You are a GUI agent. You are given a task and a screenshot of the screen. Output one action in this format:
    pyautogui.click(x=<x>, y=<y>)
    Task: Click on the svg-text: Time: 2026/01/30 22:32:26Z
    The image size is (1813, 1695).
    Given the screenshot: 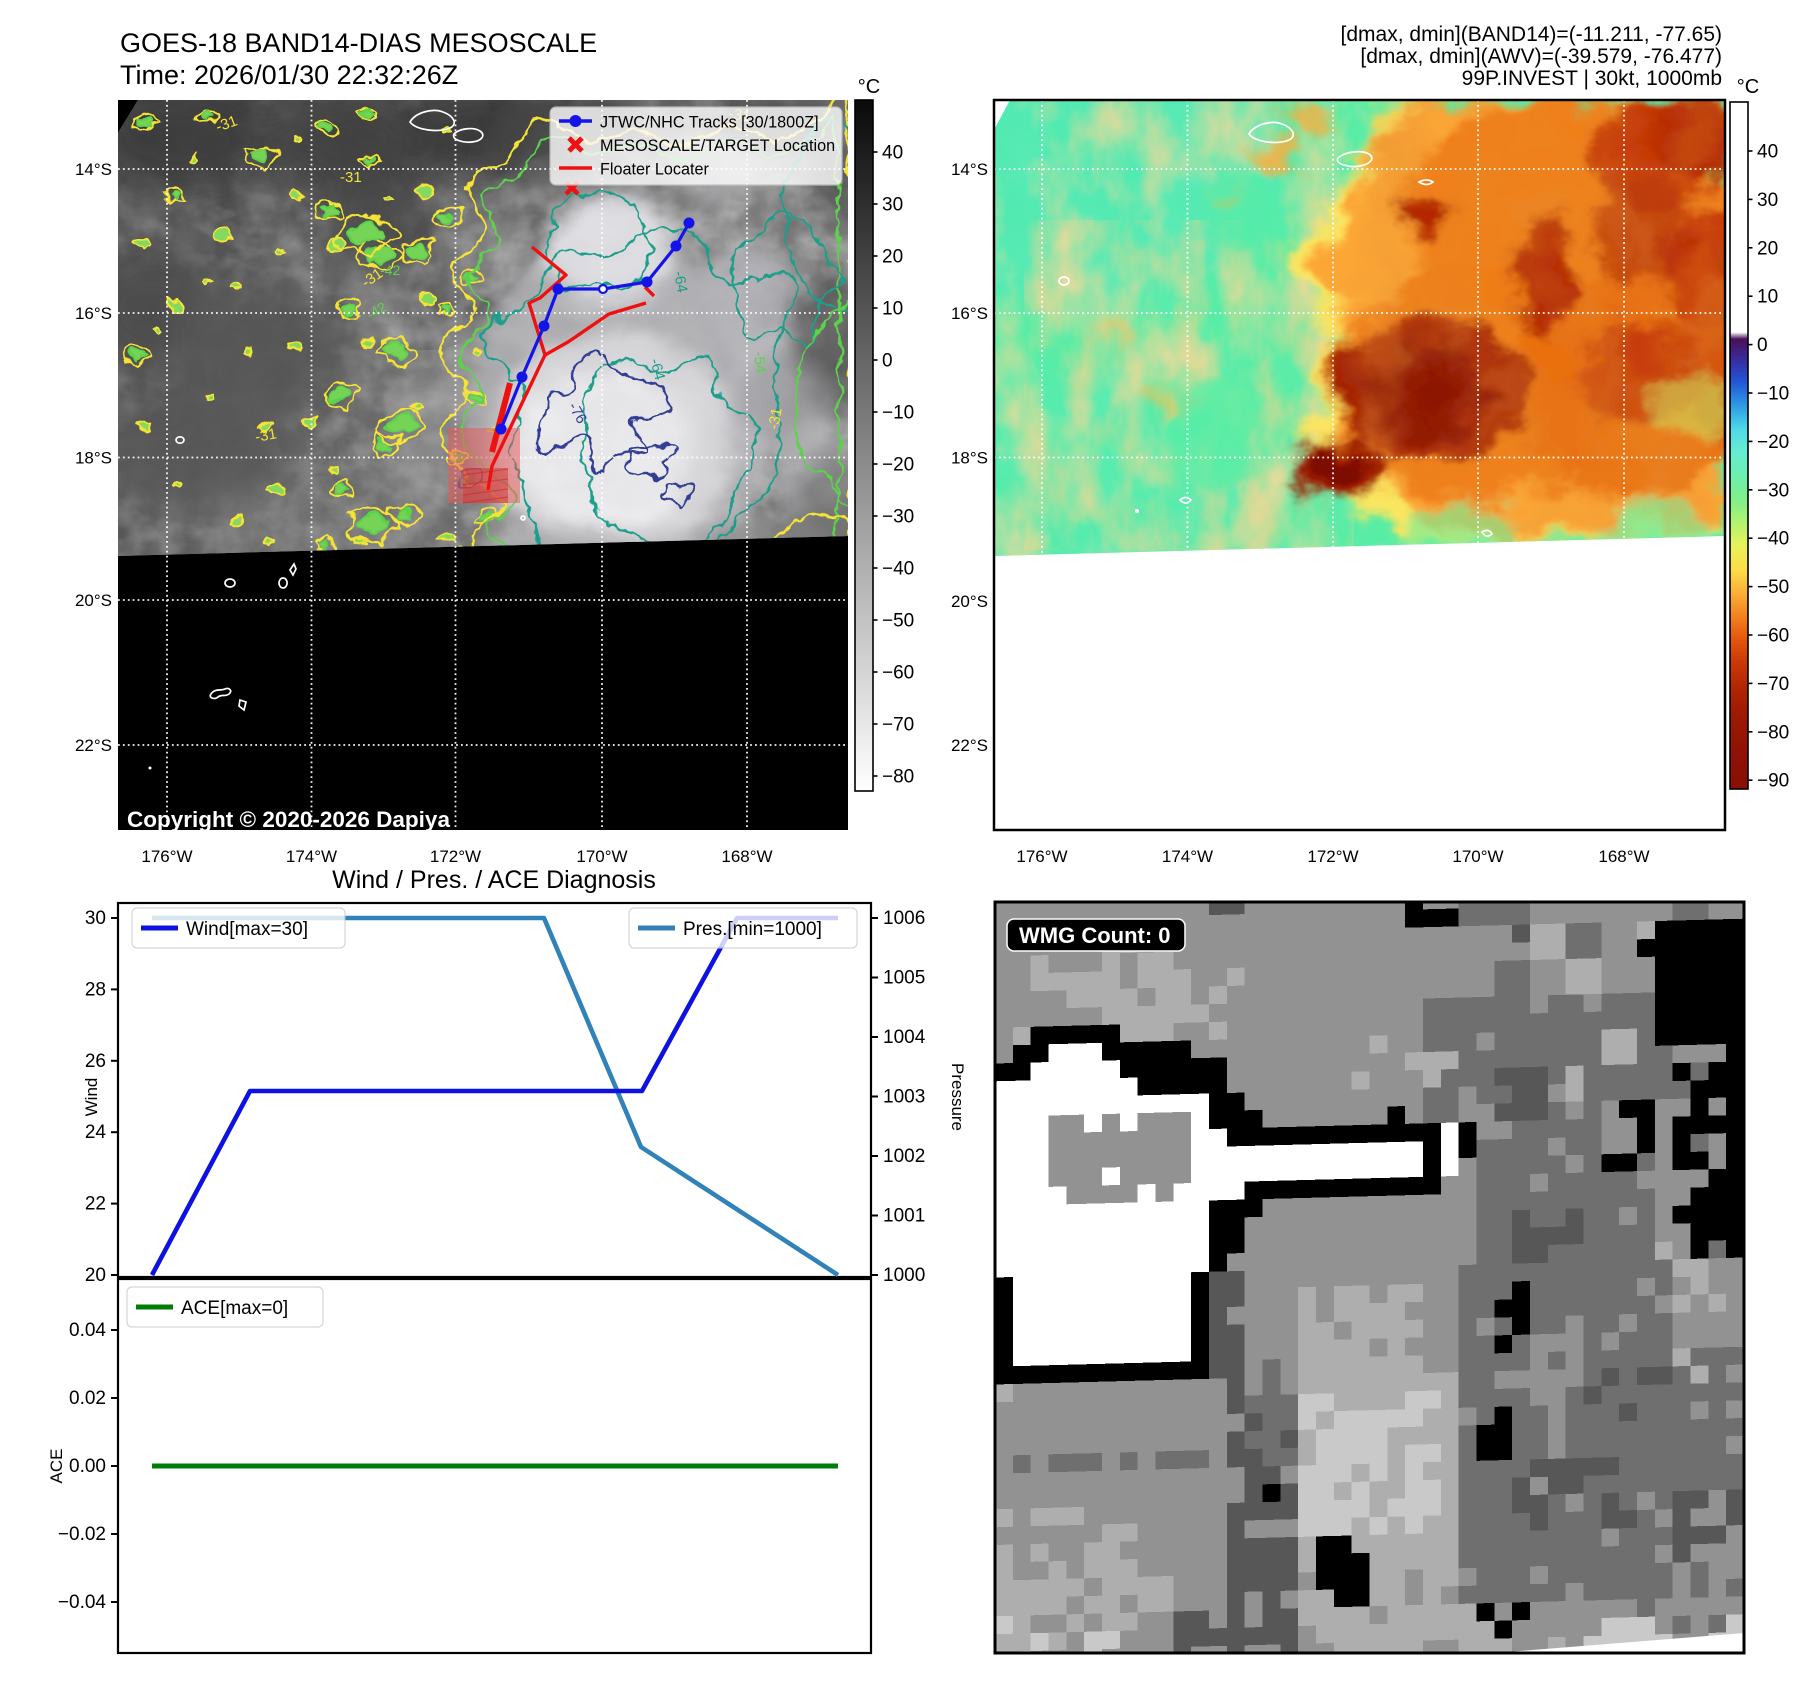 What is the action you would take?
    pyautogui.click(x=289, y=75)
    